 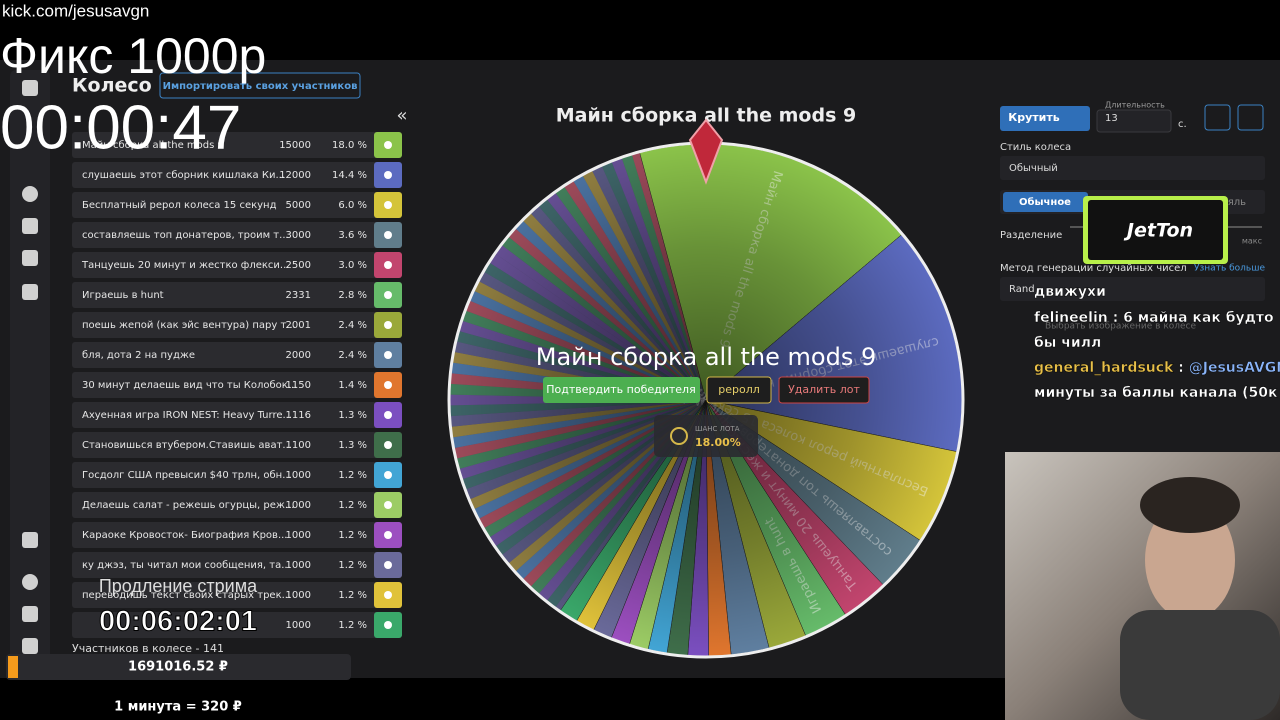 What do you see at coordinates (178, 586) in the screenshot?
I see `extension-title: Продление стрима` at bounding box center [178, 586].